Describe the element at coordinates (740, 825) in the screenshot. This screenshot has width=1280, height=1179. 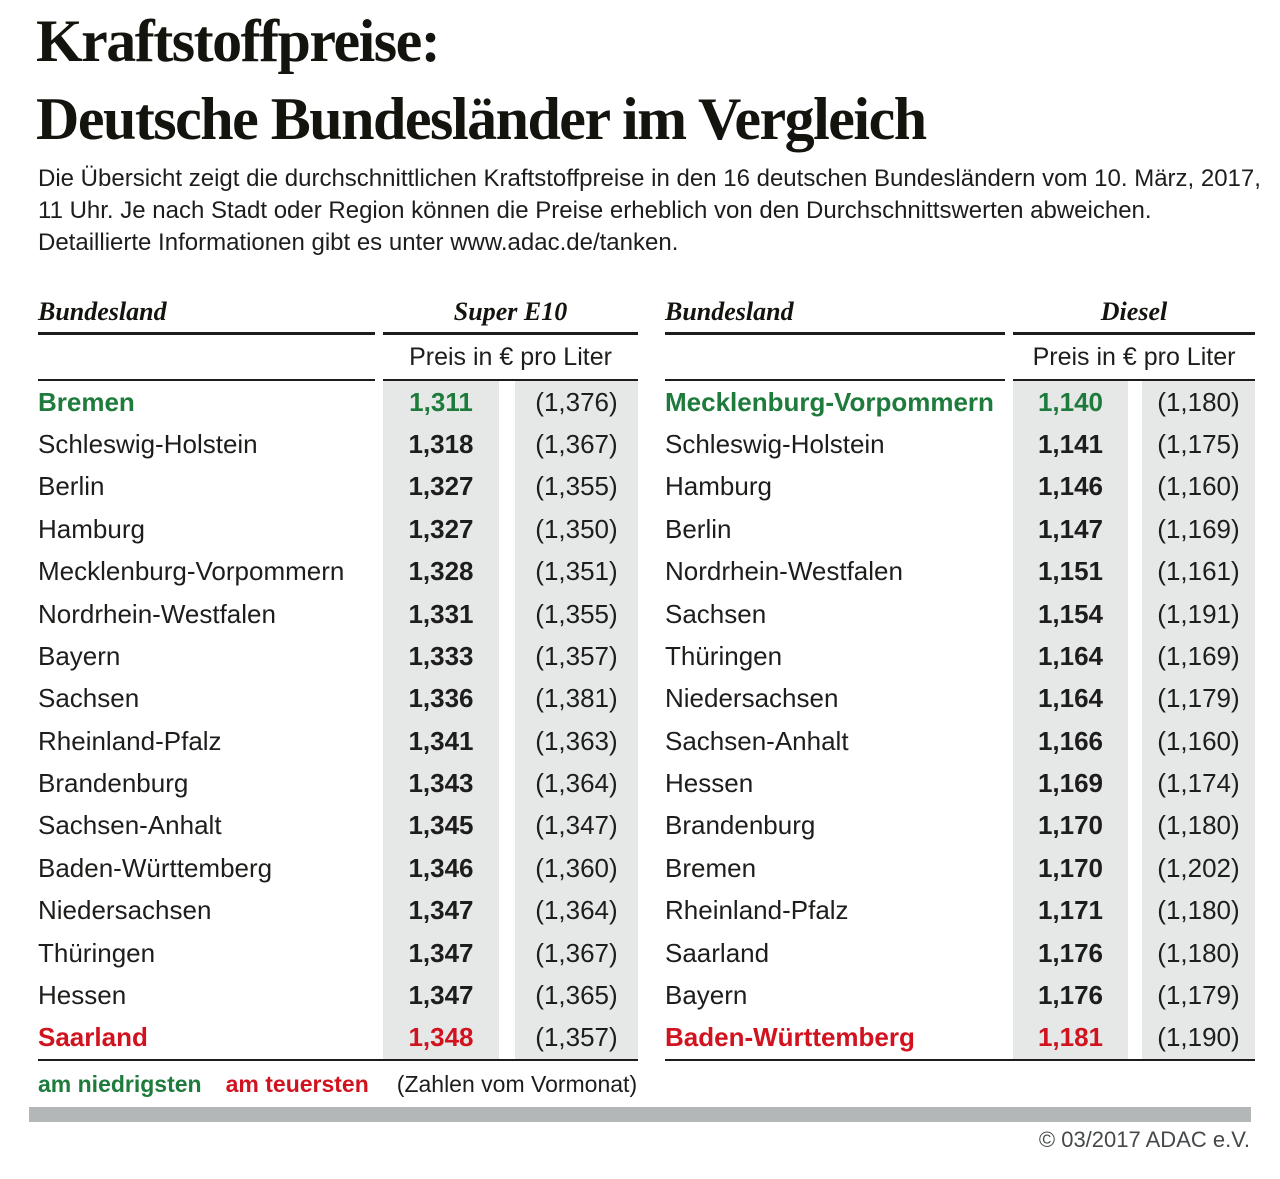
I see `state-name: Brandenburg` at that location.